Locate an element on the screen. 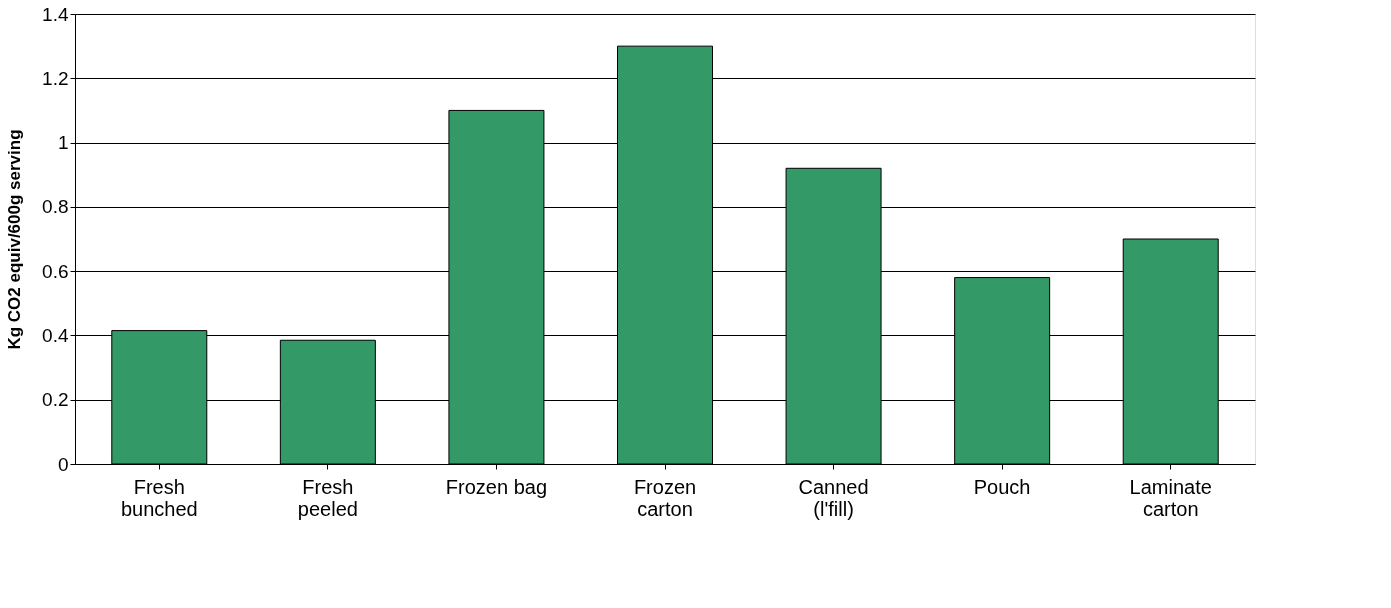  x-tick-label: Fresh peeled is located at coordinates (327, 497).